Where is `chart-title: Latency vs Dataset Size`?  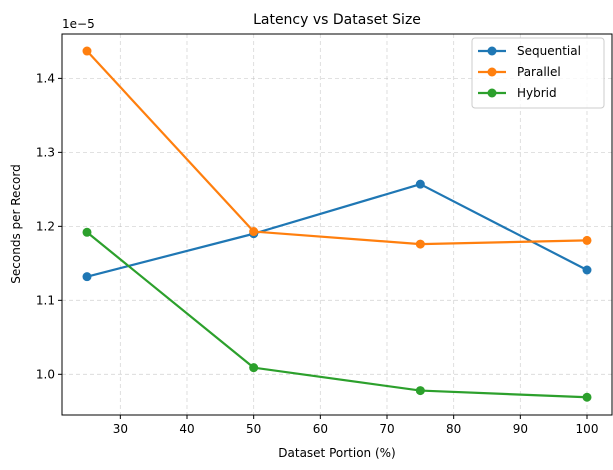 chart-title: Latency vs Dataset Size is located at coordinates (337, 20).